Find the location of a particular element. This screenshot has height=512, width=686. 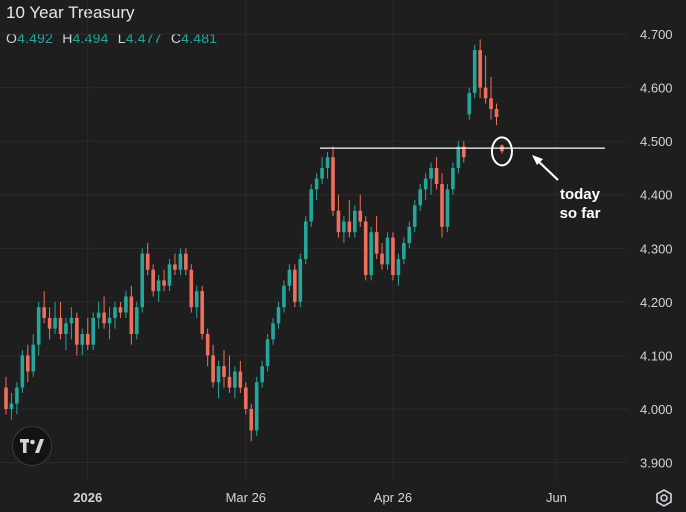

today-circle-marker is located at coordinates (501, 151).